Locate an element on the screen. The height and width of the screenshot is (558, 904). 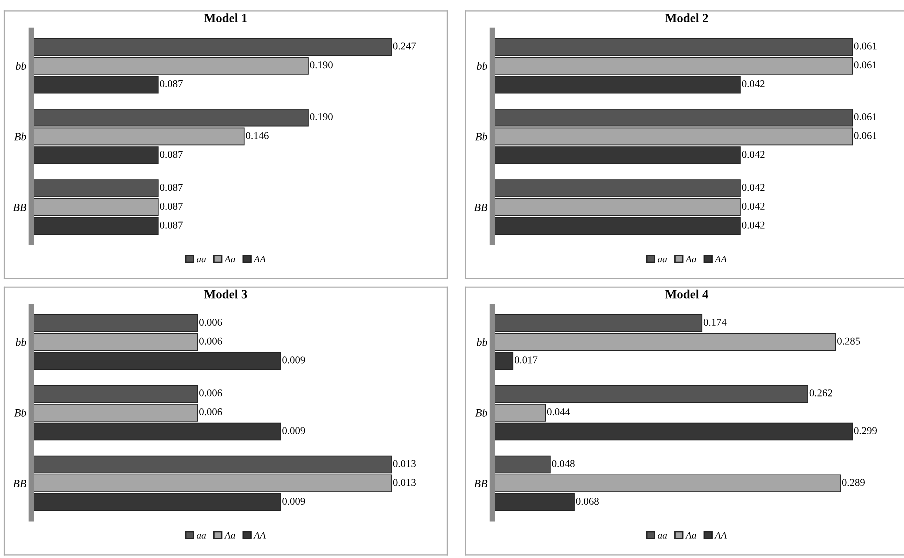
data-label: 0.262 is located at coordinates (821, 393).